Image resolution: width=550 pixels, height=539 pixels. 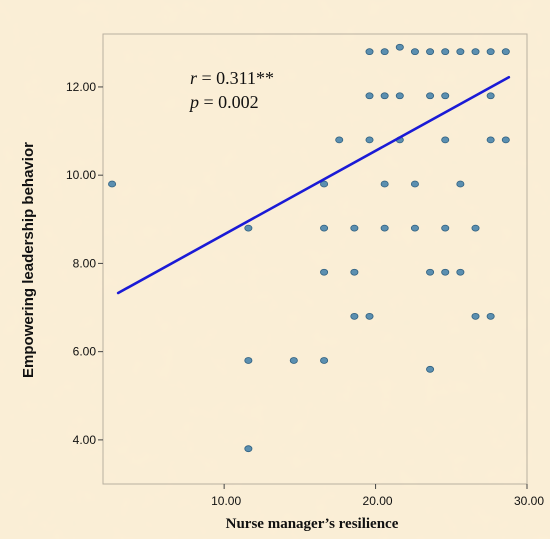 What do you see at coordinates (81, 175) in the screenshot?
I see `y-tick-label: 10.00` at bounding box center [81, 175].